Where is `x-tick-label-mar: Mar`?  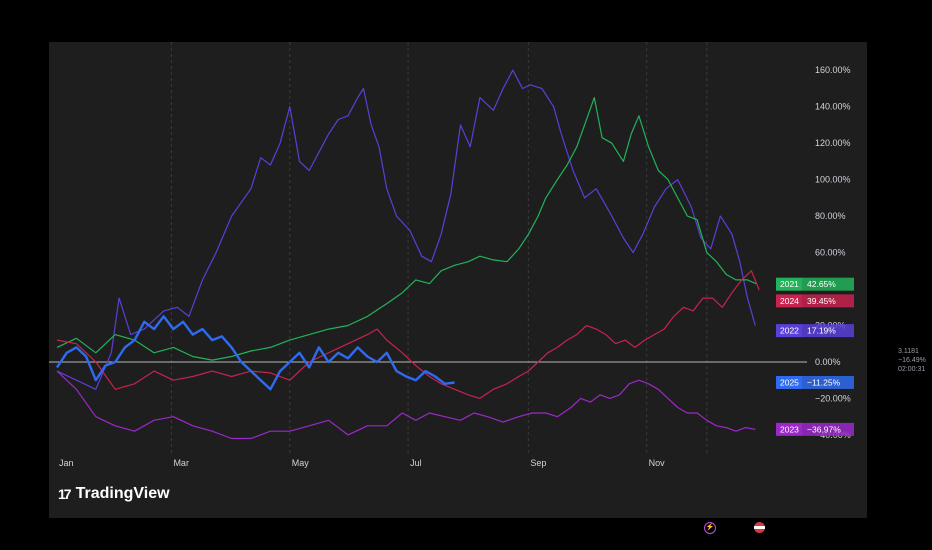 x-tick-label-mar: Mar is located at coordinates (181, 463).